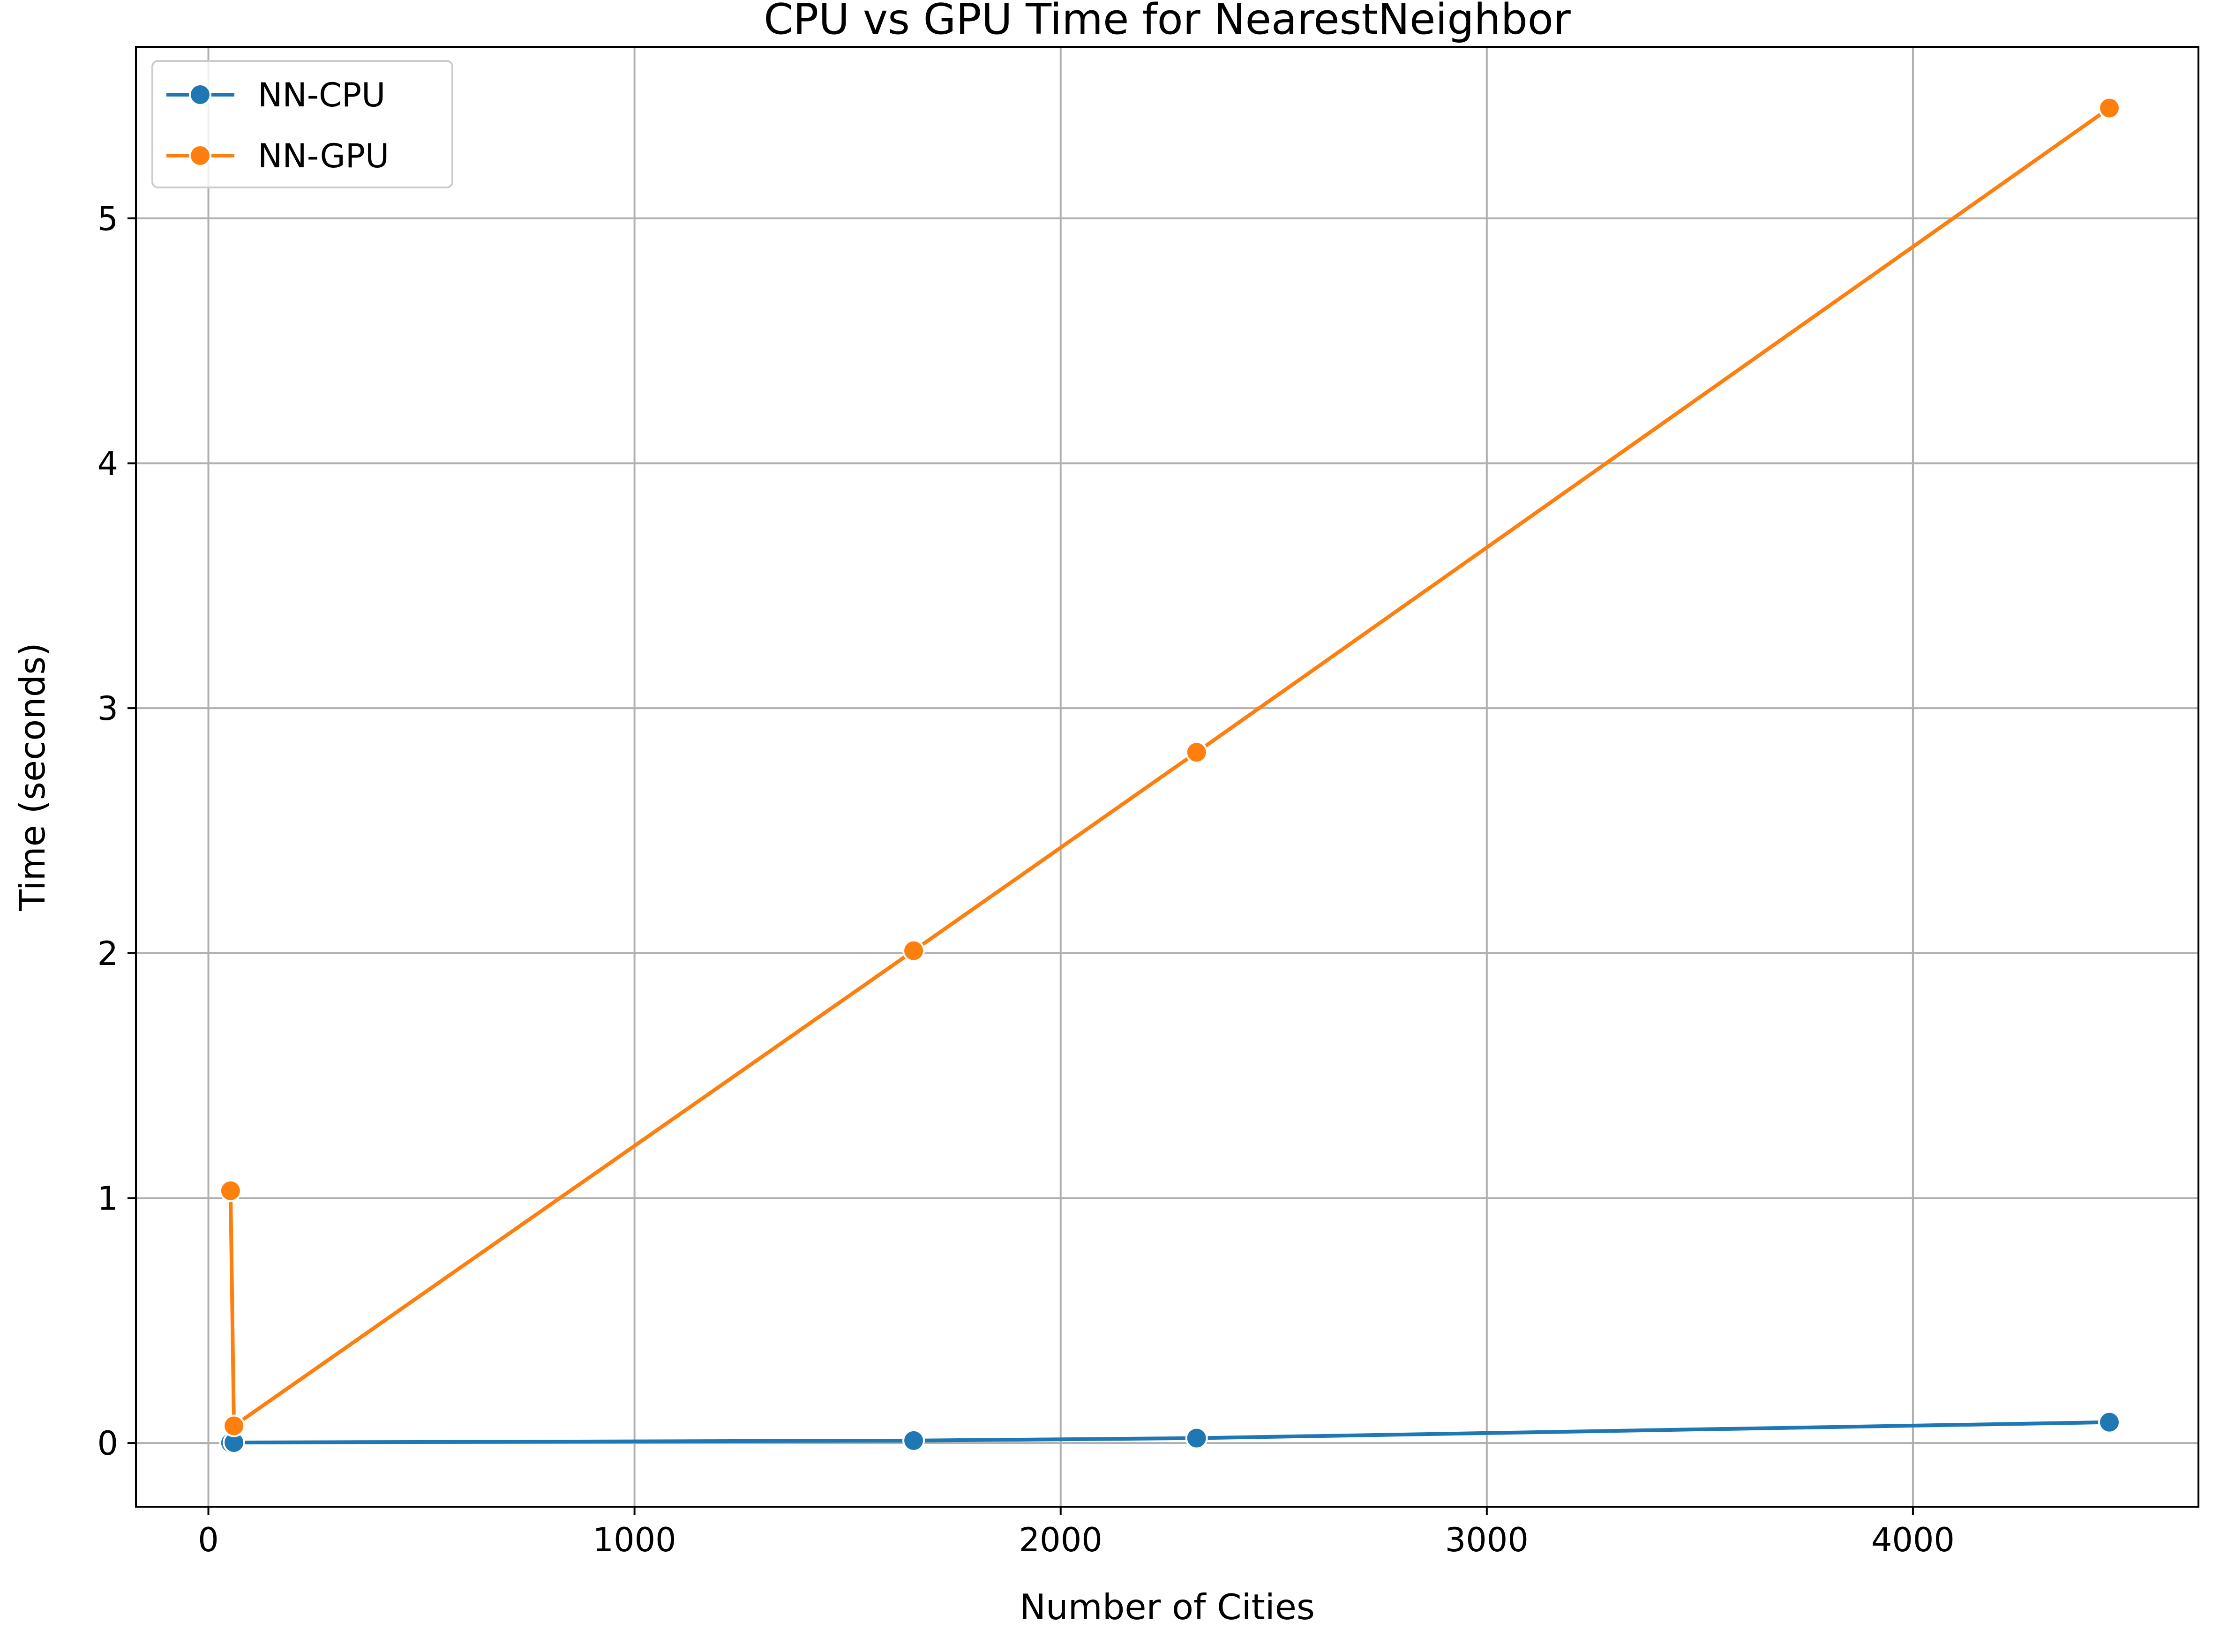  I want to click on chart-title: CPU vs GPU Time for NearestNeighbor, so click(1167, 22).